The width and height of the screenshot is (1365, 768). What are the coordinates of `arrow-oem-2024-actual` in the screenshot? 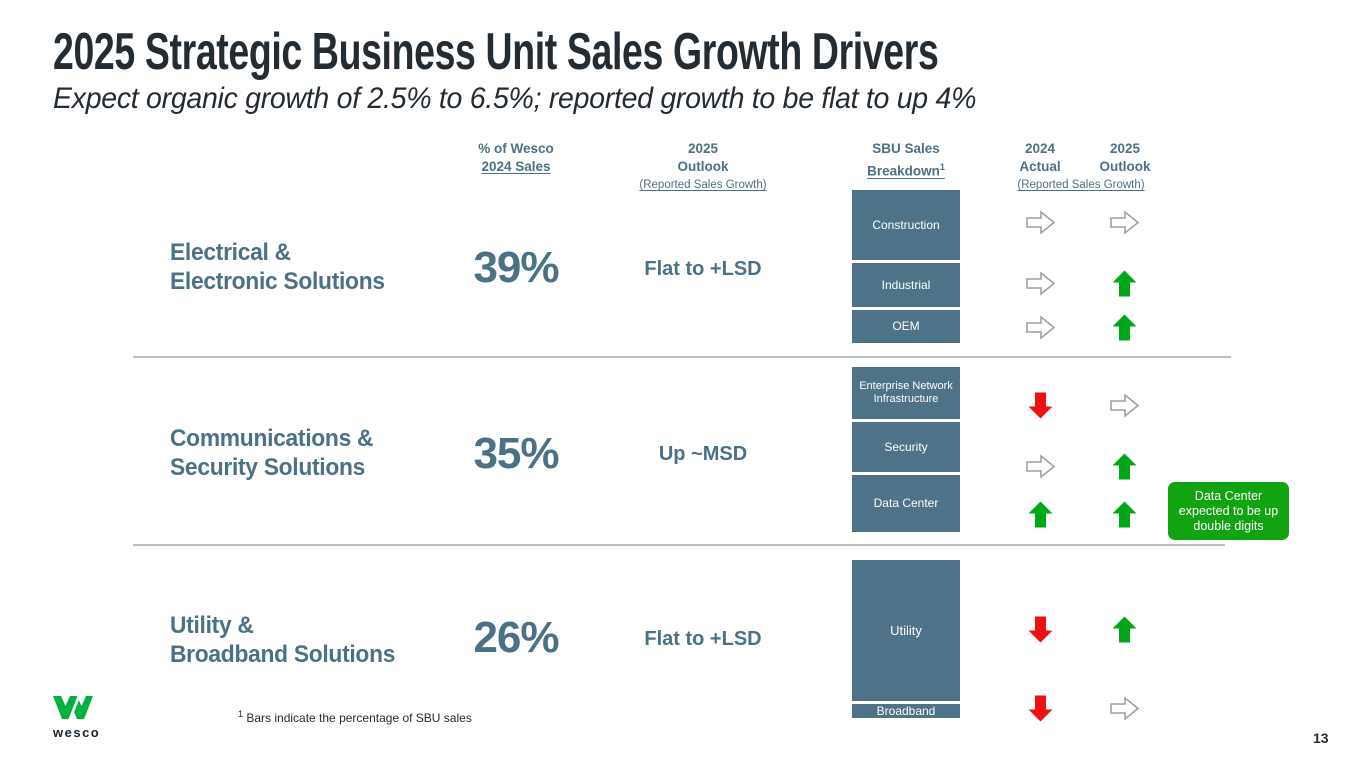 It's located at (1040, 327).